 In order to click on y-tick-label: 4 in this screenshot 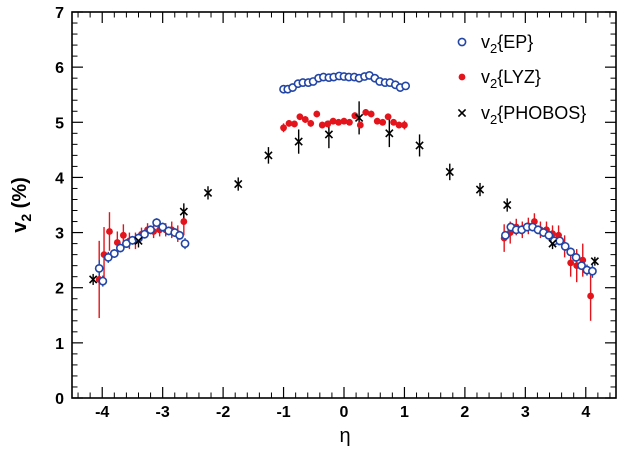, I will do `click(59, 178)`.